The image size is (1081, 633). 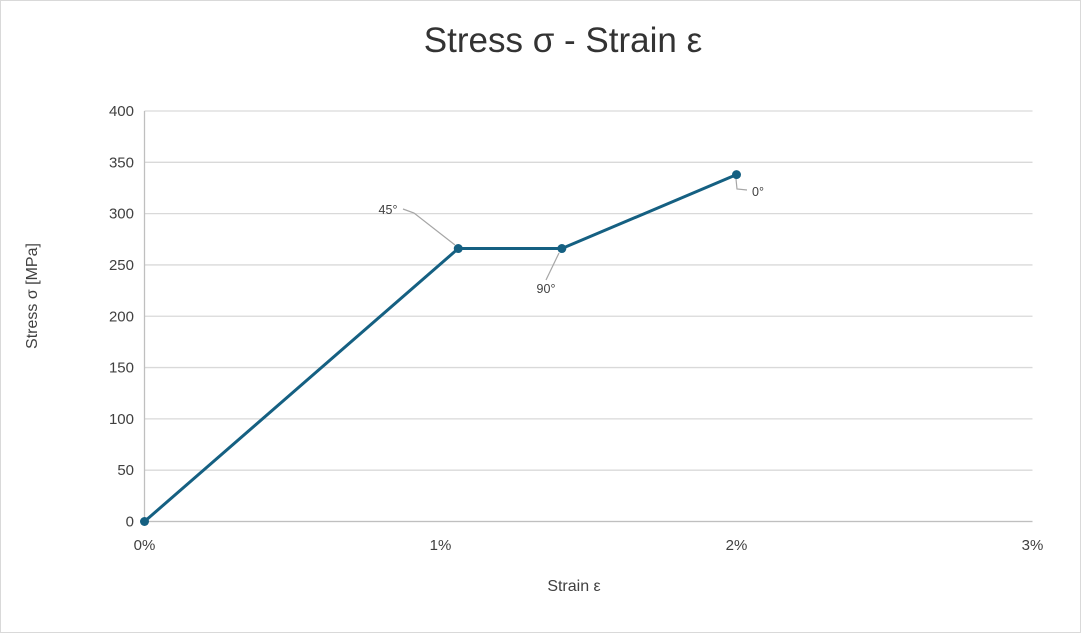 I want to click on y-tick-label: 0, so click(x=130, y=522).